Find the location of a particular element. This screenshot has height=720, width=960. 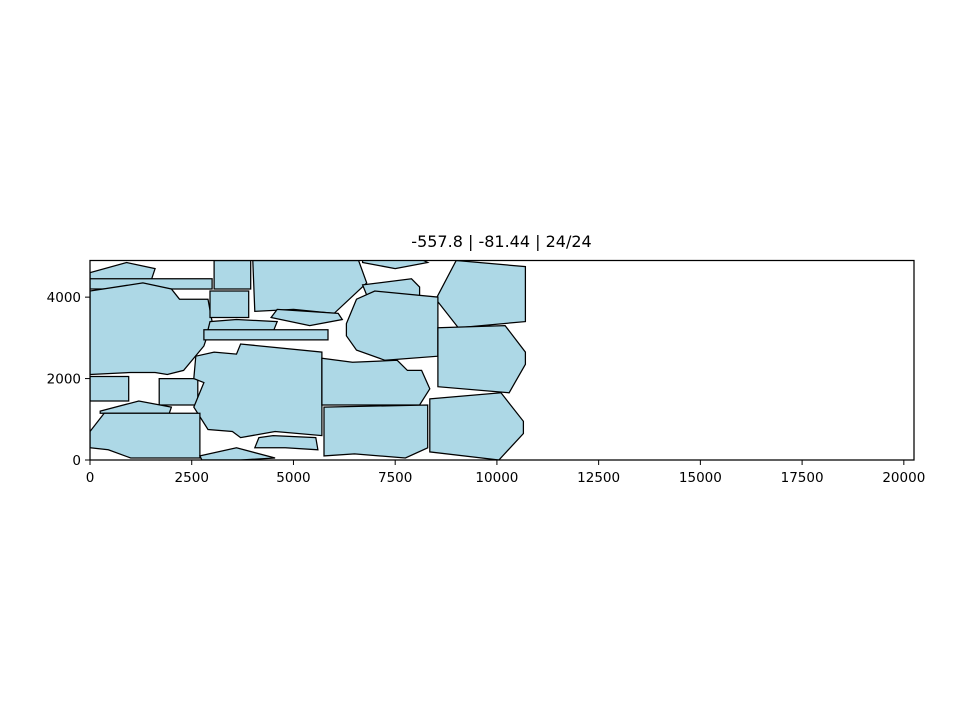

x-tick-label: 2500 is located at coordinates (192, 478).